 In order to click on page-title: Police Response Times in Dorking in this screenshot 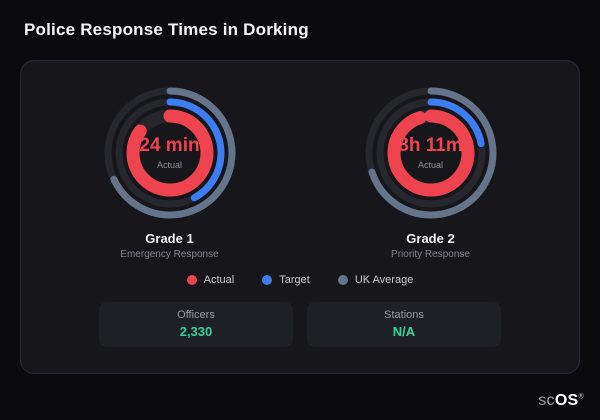, I will do `click(166, 29)`.